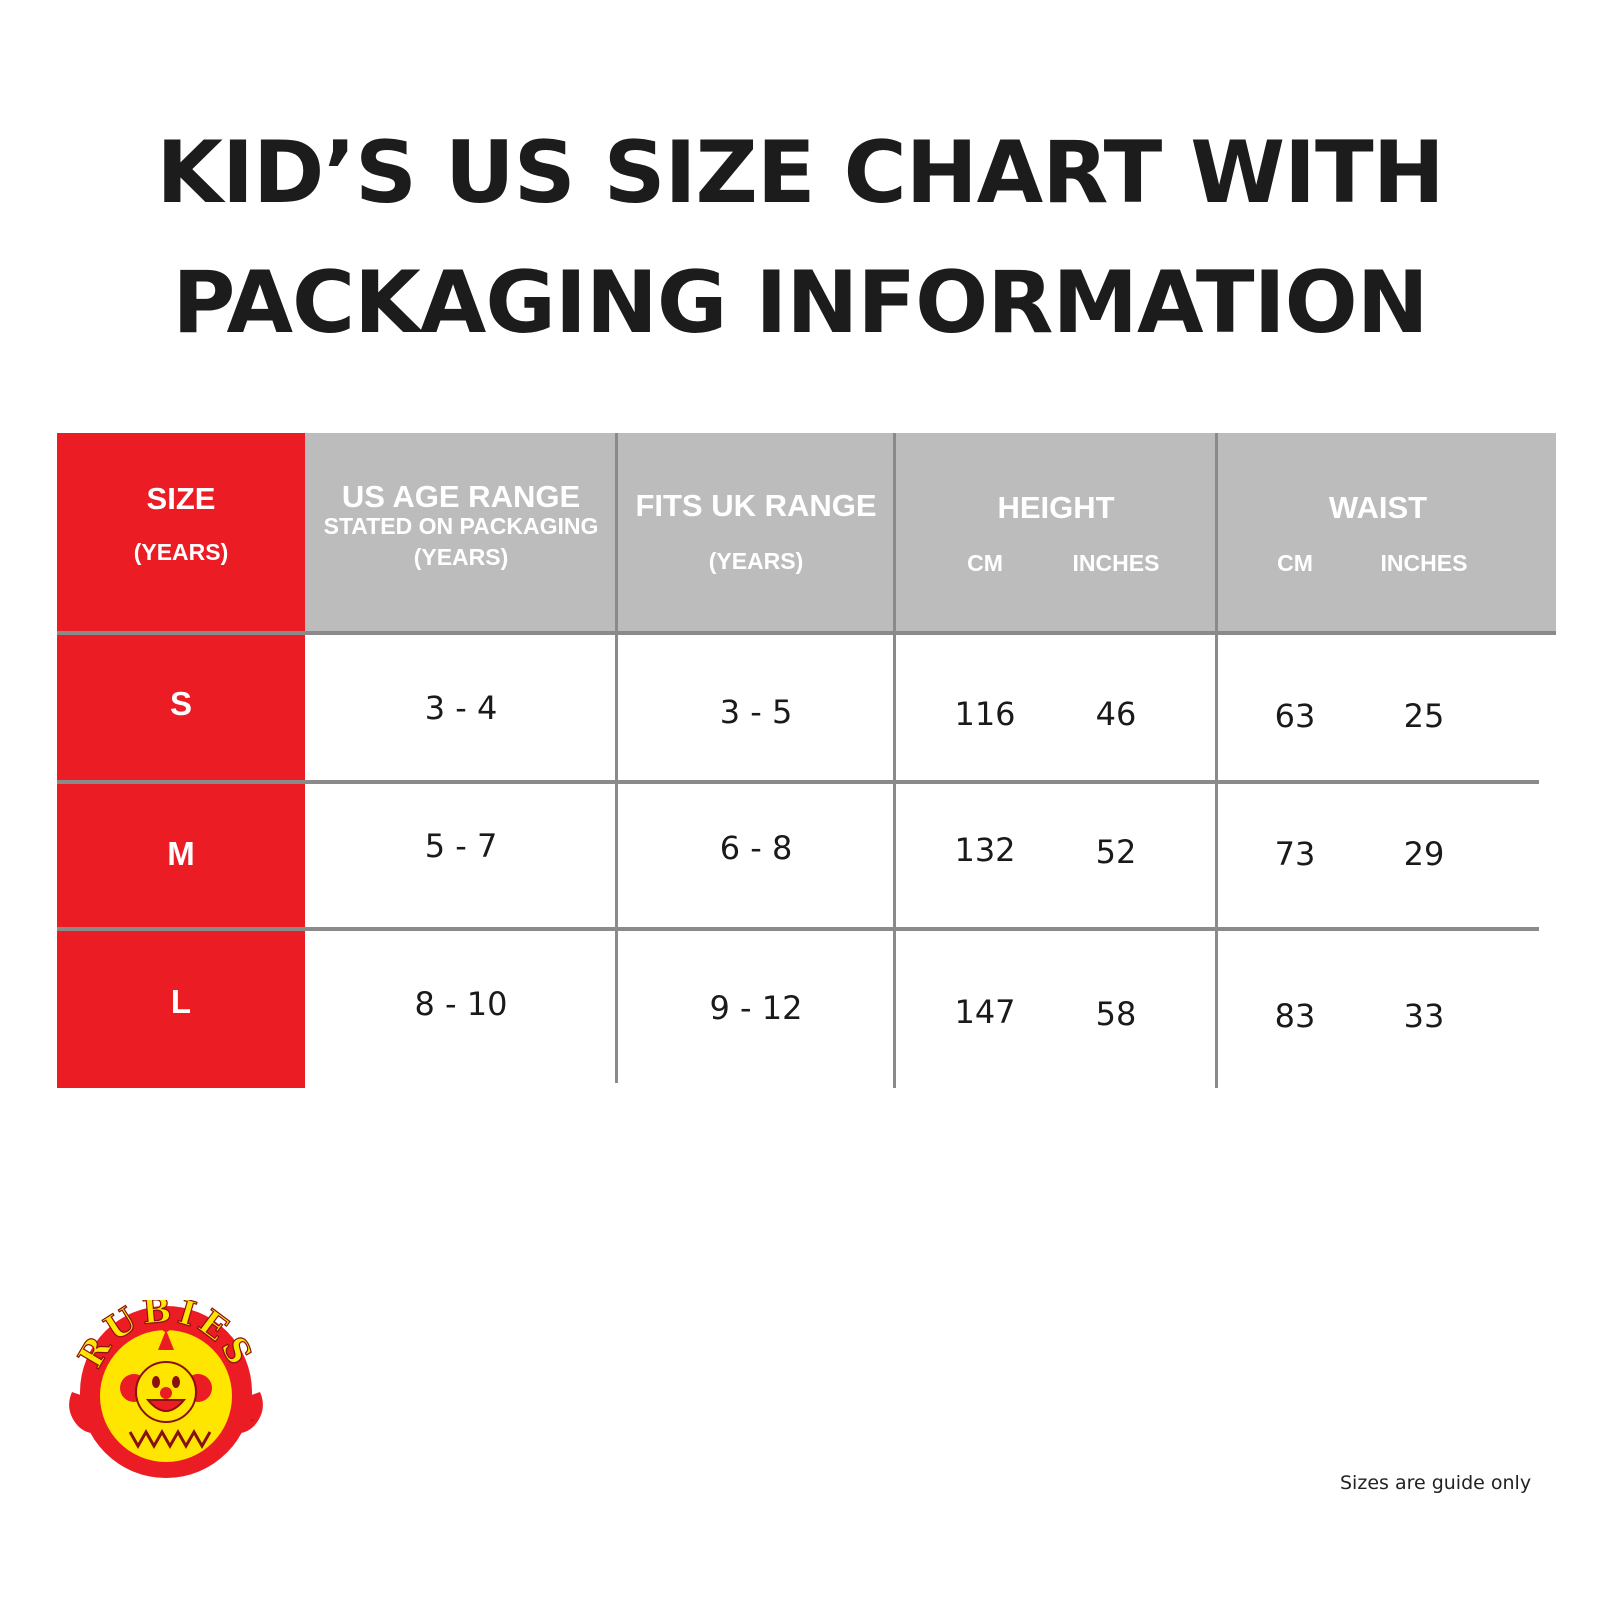  I want to click on header-uk-range-sub: (YEARS), so click(756, 561).